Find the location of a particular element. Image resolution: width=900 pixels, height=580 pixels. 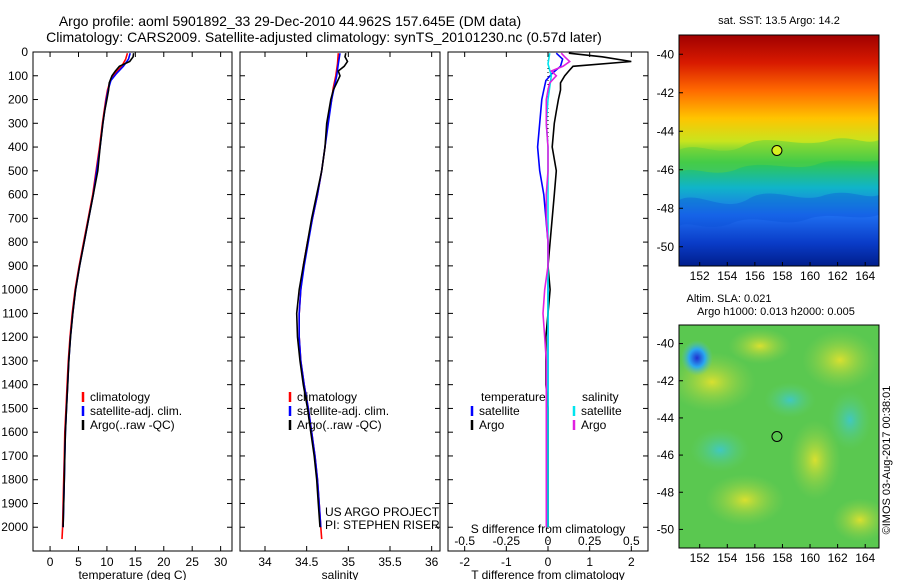

depth-tick-label: 1700 is located at coordinates (14, 456).